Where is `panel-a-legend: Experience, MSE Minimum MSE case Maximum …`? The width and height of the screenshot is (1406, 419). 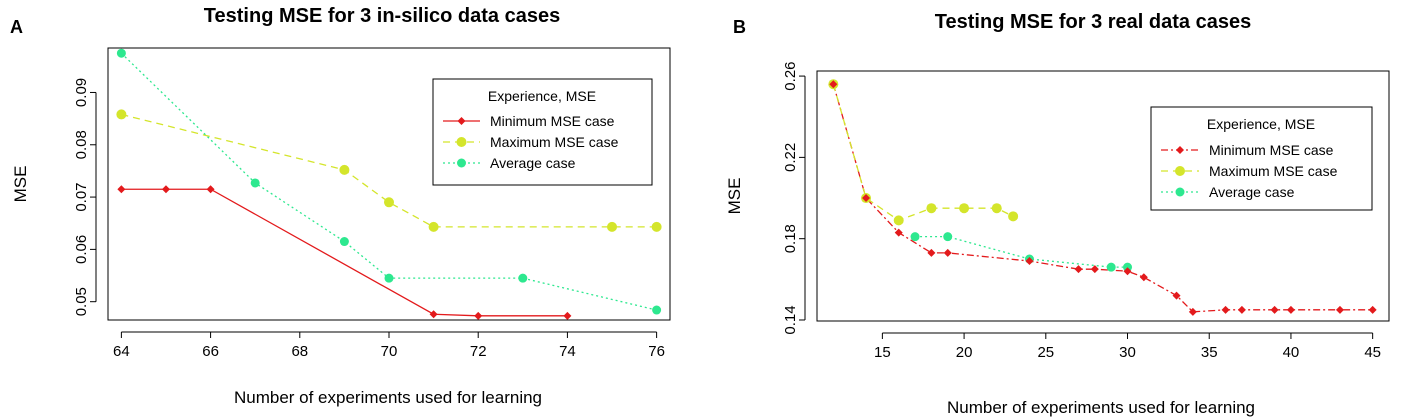 panel-a-legend: Experience, MSE Minimum MSE case Maximum … is located at coordinates (542, 132).